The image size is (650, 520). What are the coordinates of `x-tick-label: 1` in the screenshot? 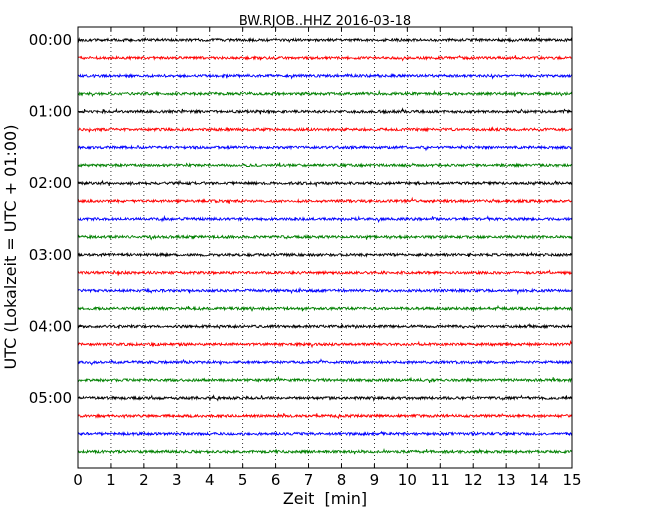 It's located at (111, 480).